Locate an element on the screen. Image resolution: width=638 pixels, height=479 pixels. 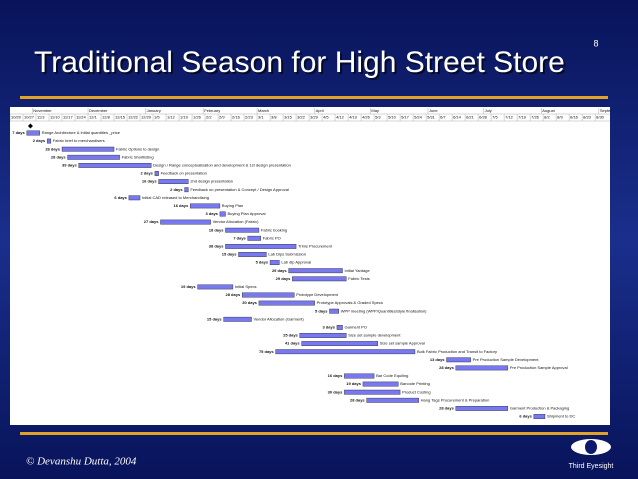
week-label: 6/7 is located at coordinates (443, 117).